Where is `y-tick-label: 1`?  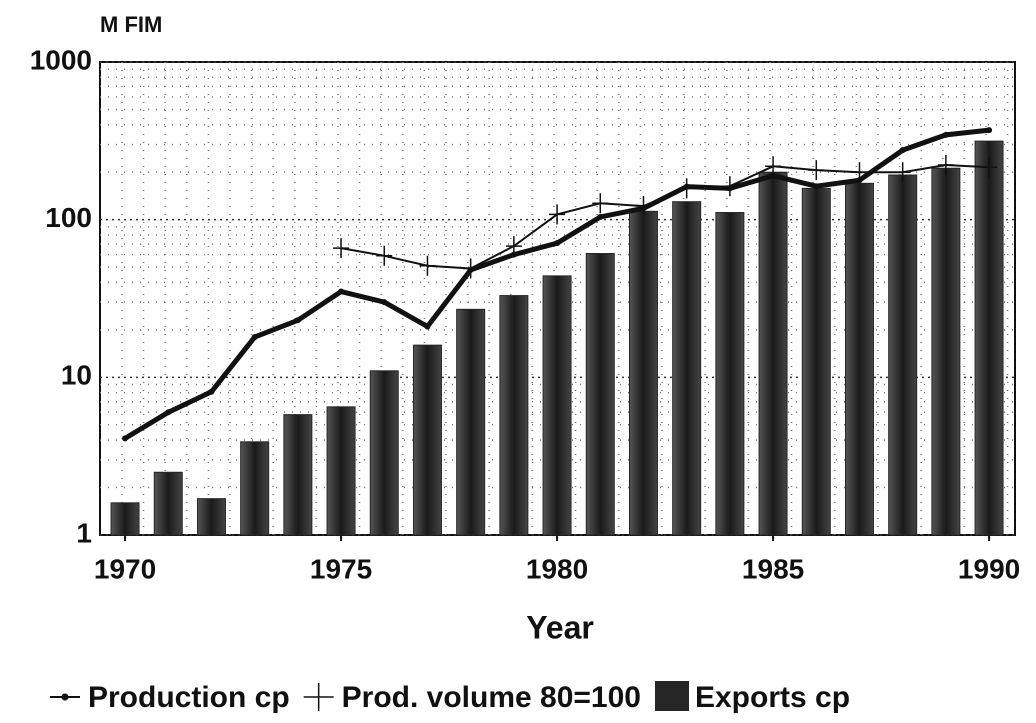 y-tick-label: 1 is located at coordinates (84, 532).